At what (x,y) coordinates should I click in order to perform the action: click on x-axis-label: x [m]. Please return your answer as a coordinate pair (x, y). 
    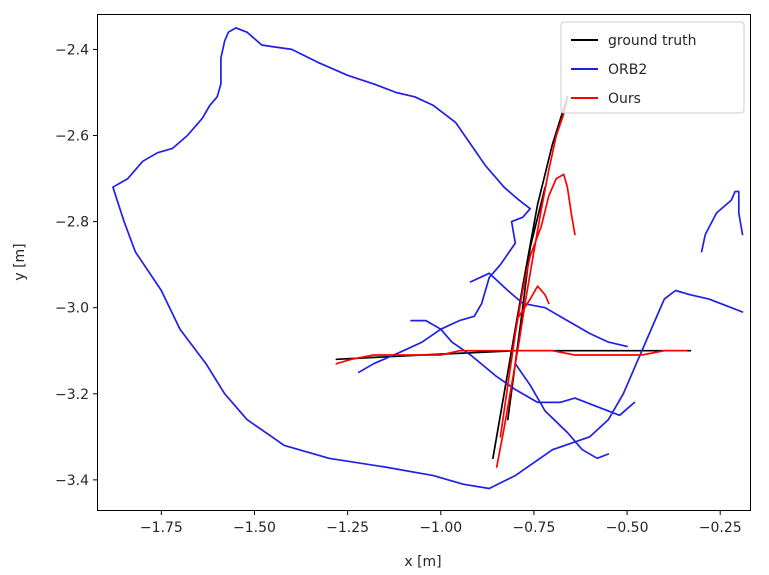
    Looking at the image, I should click on (422, 562).